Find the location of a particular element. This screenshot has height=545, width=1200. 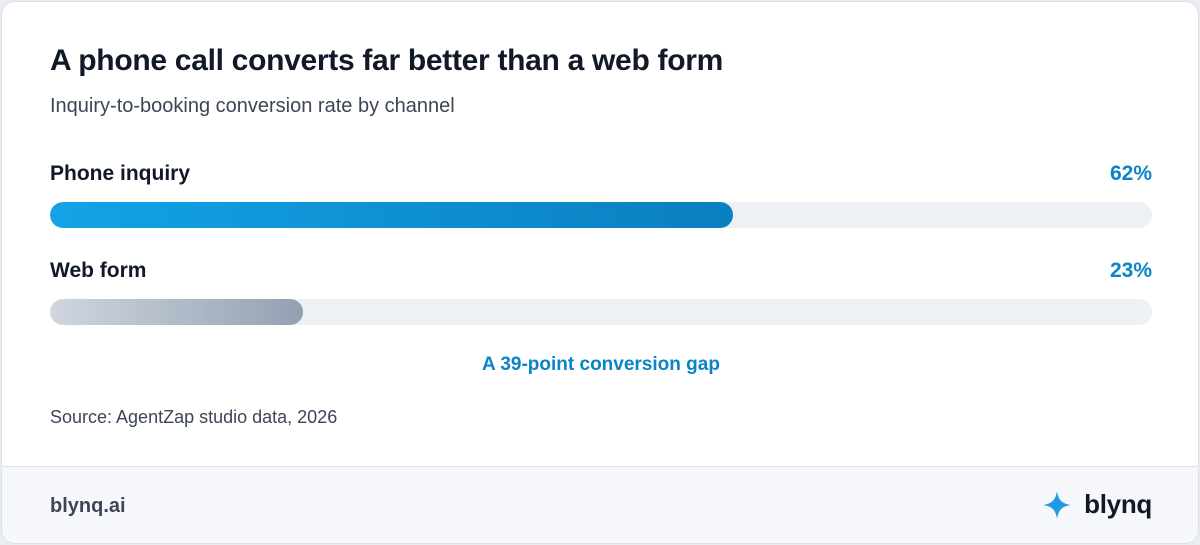

brand-name: blynq is located at coordinates (1118, 504).